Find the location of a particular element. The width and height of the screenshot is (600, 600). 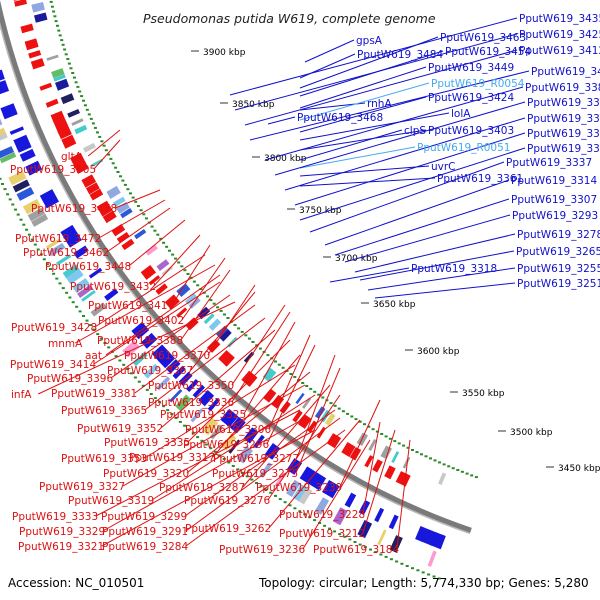

reverse-gene-label: PputW619_3277 is located at coordinates (256, 459).